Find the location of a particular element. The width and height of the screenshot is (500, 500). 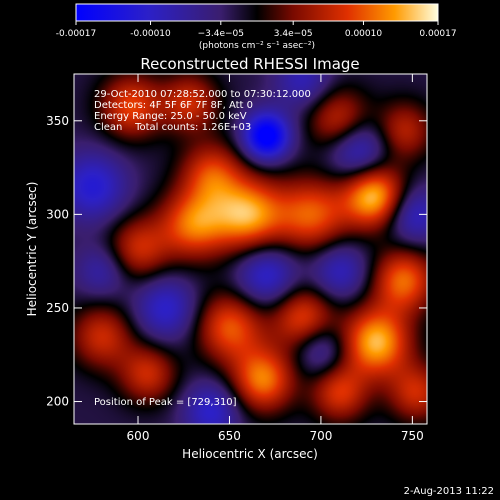

colorbar-tick-label: -0.00010 is located at coordinates (150, 34).